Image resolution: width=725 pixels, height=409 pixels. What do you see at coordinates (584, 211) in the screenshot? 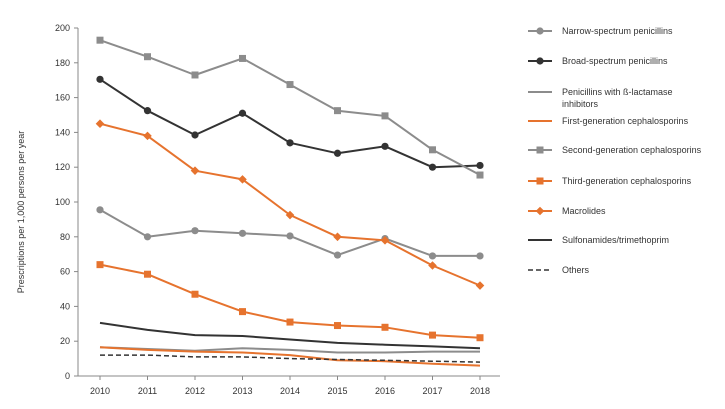
I see `legend-label: Macrolides` at bounding box center [584, 211].